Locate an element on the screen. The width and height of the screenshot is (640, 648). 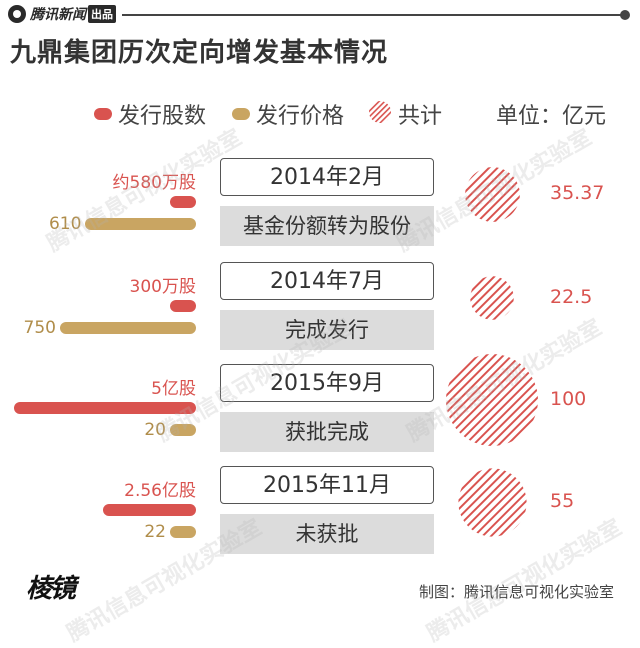
total-label: 55 is located at coordinates (562, 501).